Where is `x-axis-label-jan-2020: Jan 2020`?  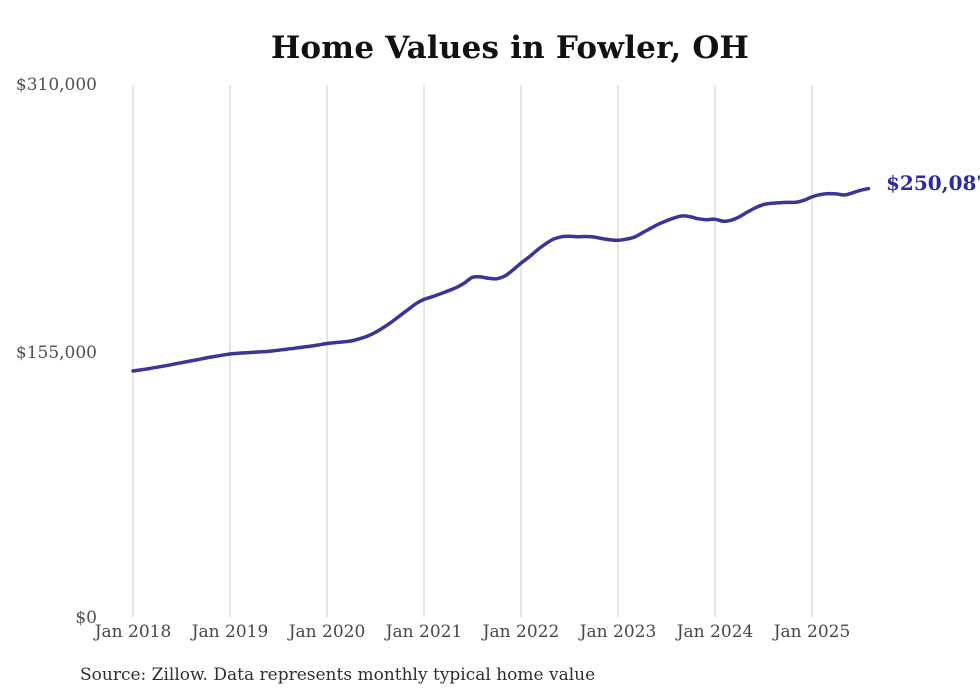 x-axis-label-jan-2020: Jan 2020 is located at coordinates (327, 632).